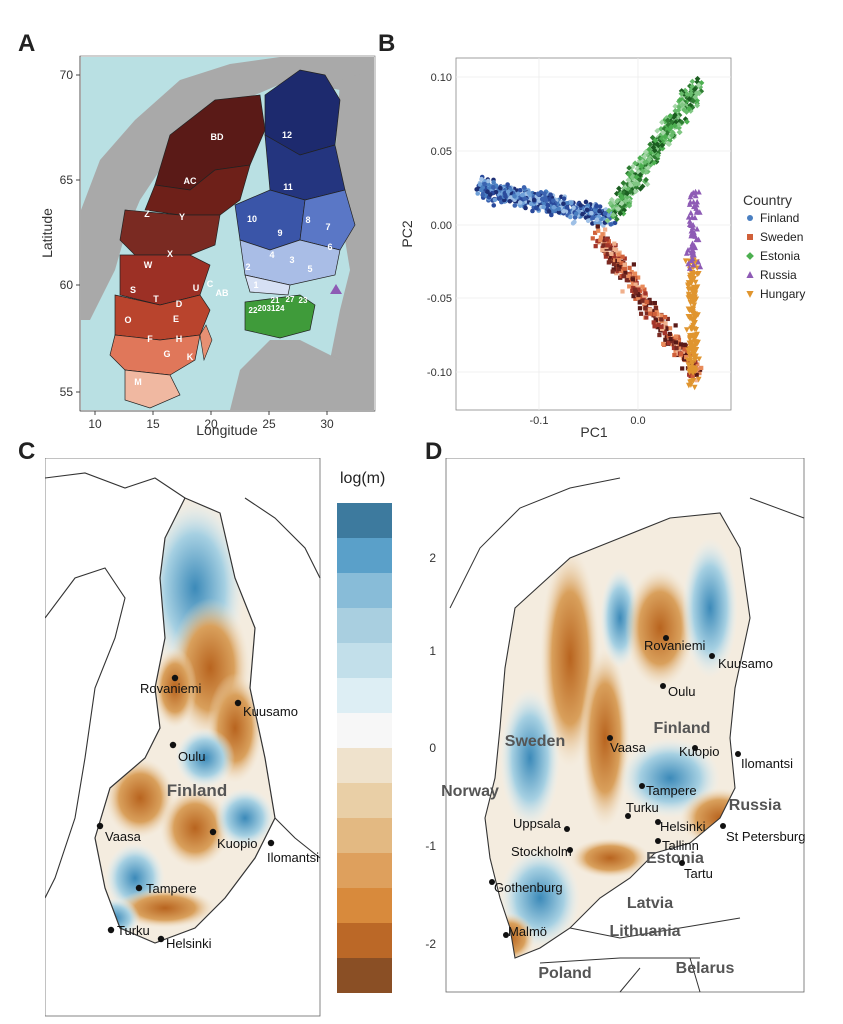 The height and width of the screenshot is (1024, 843). What do you see at coordinates (270, 711) in the screenshot?
I see `city-label-kuusamo: Kuusamo` at bounding box center [270, 711].